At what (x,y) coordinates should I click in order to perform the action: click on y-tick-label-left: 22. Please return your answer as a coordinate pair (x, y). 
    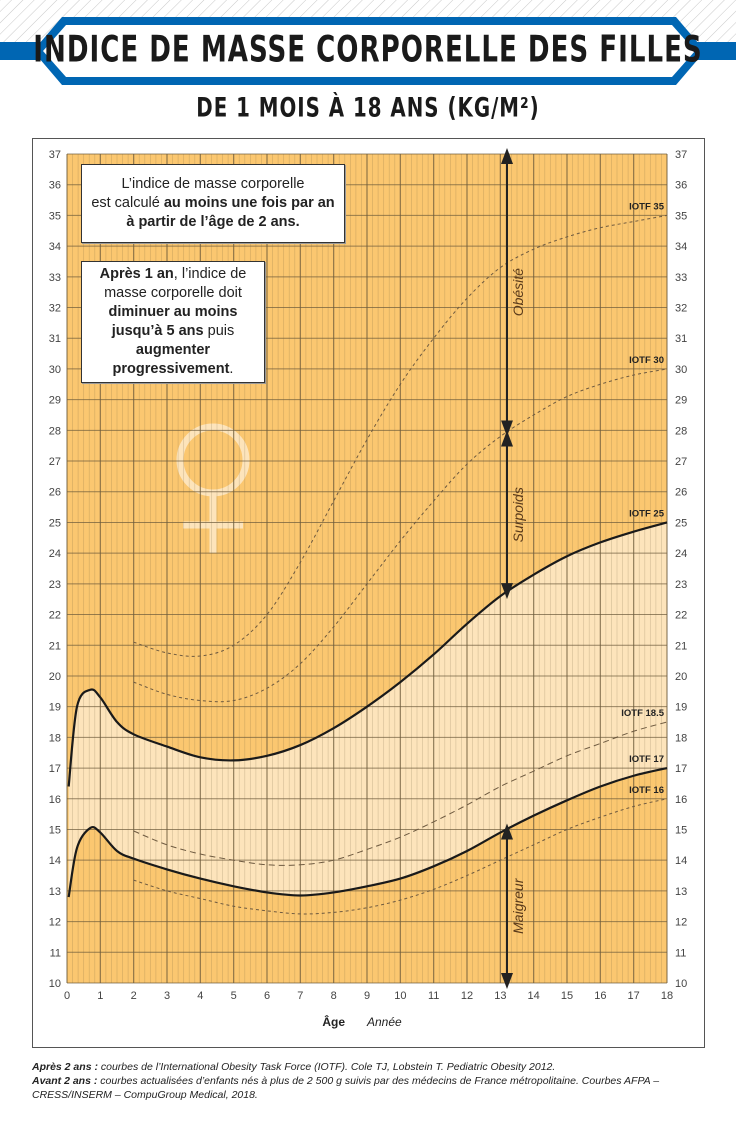
    Looking at the image, I should click on (55, 616).